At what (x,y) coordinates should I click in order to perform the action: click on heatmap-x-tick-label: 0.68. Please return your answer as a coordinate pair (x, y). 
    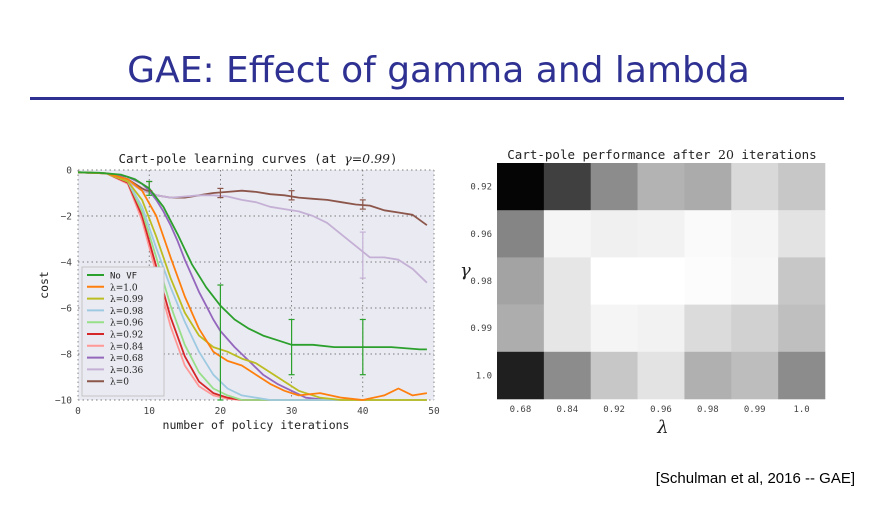
    Looking at the image, I should click on (521, 410).